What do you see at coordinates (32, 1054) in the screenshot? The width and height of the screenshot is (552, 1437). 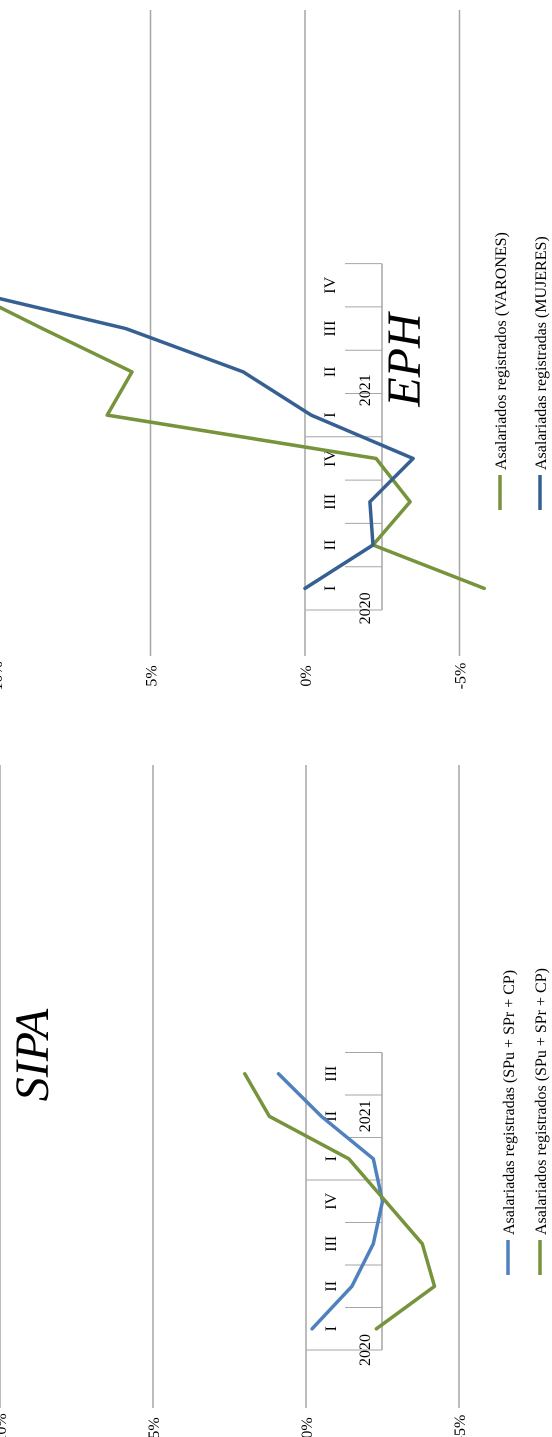 I see `sipa-title: SIPA` at bounding box center [32, 1054].